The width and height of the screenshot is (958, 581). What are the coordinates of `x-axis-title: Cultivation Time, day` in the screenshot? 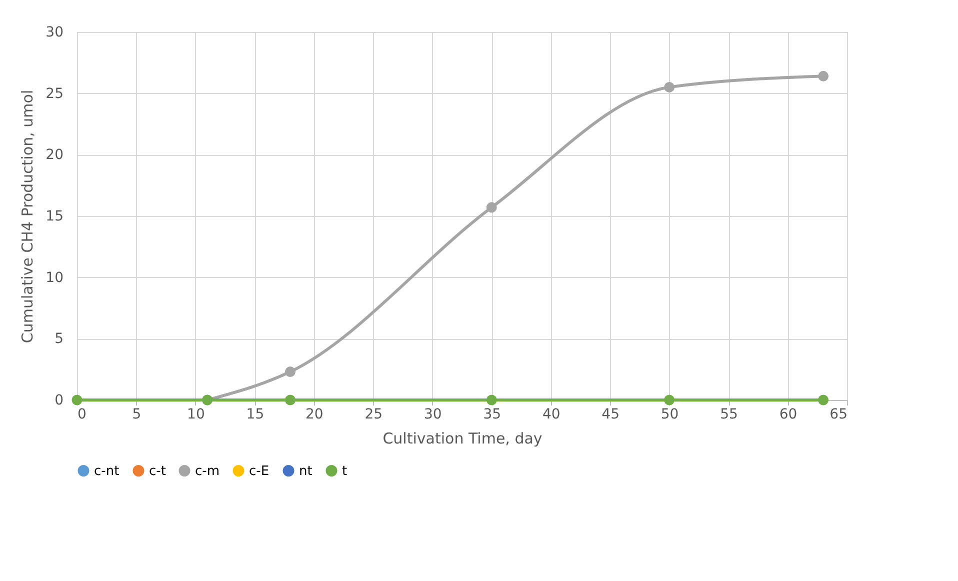 It's located at (462, 439).